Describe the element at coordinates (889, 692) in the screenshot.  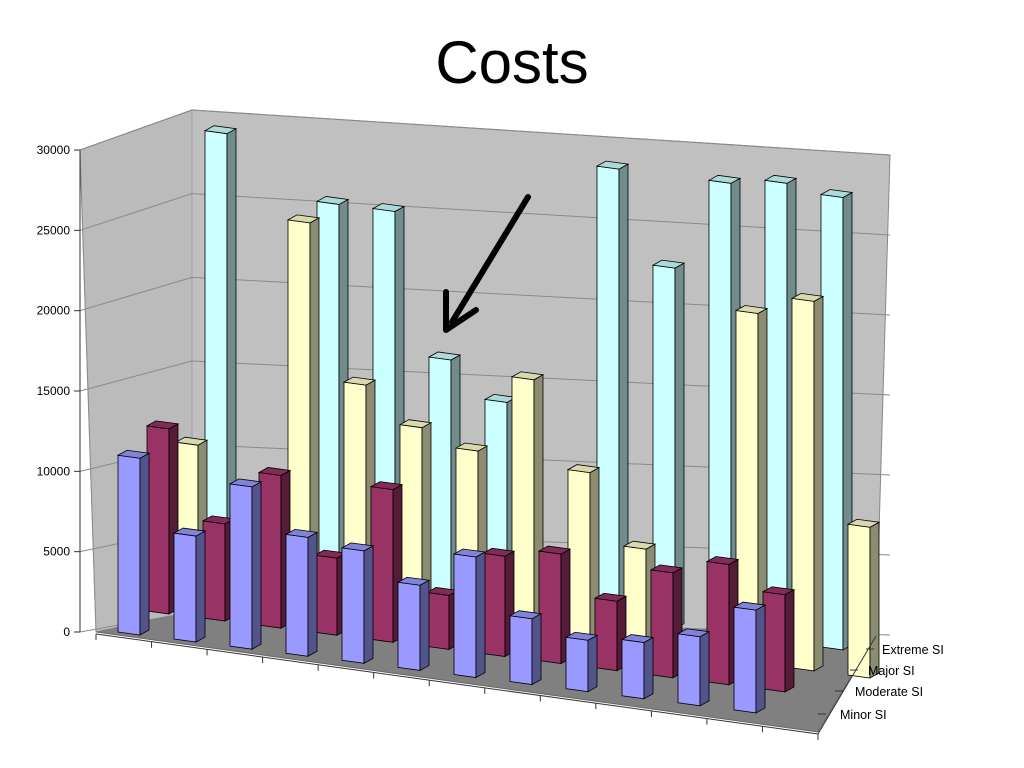
I see `series-label: Moderate SI` at that location.